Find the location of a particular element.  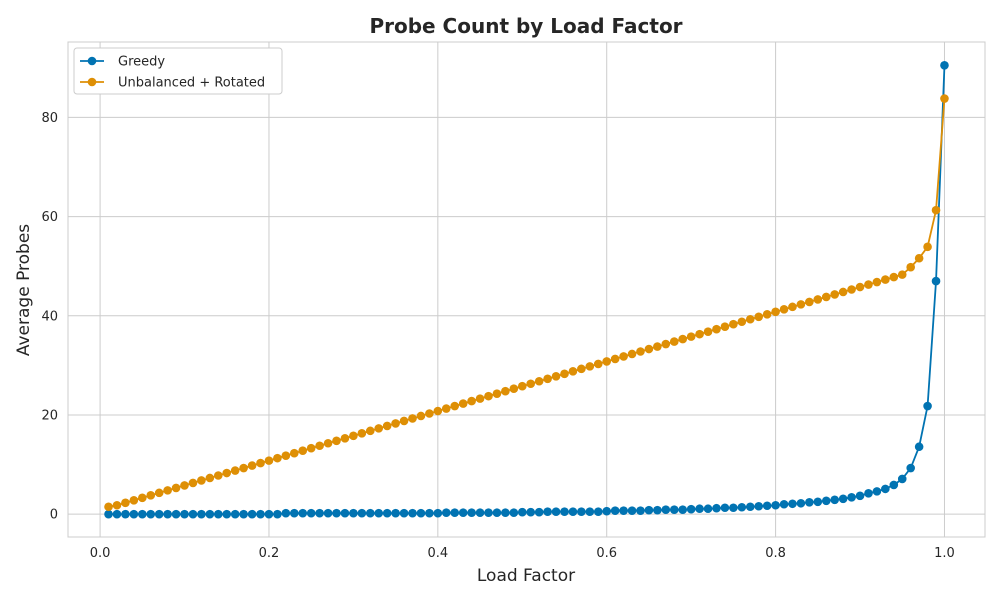

legend-box is located at coordinates (178, 71).